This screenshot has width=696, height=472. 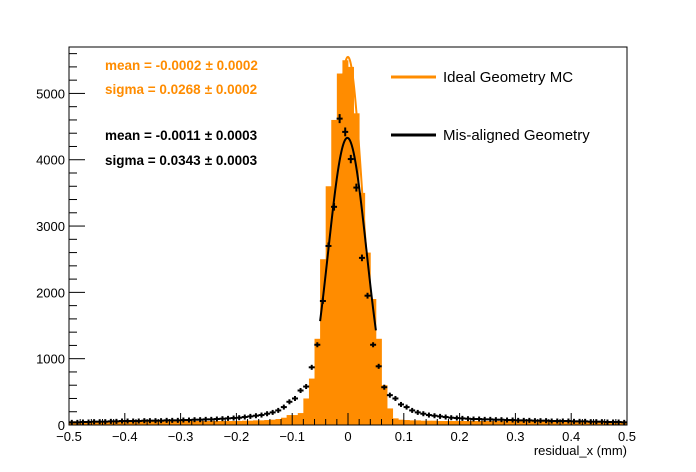 I want to click on x-tick-label: 0.5, so click(x=627, y=436).